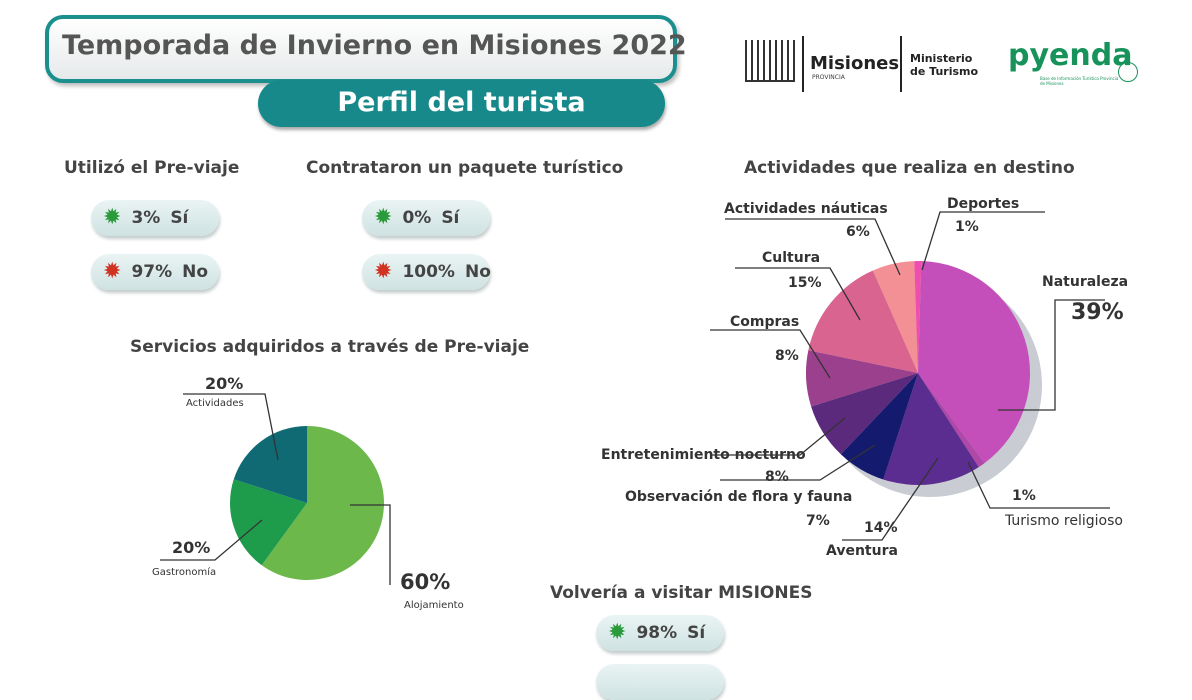 This screenshot has width=1192, height=700. Describe the element at coordinates (1128, 72) in the screenshot. I see `globe-icon` at that location.